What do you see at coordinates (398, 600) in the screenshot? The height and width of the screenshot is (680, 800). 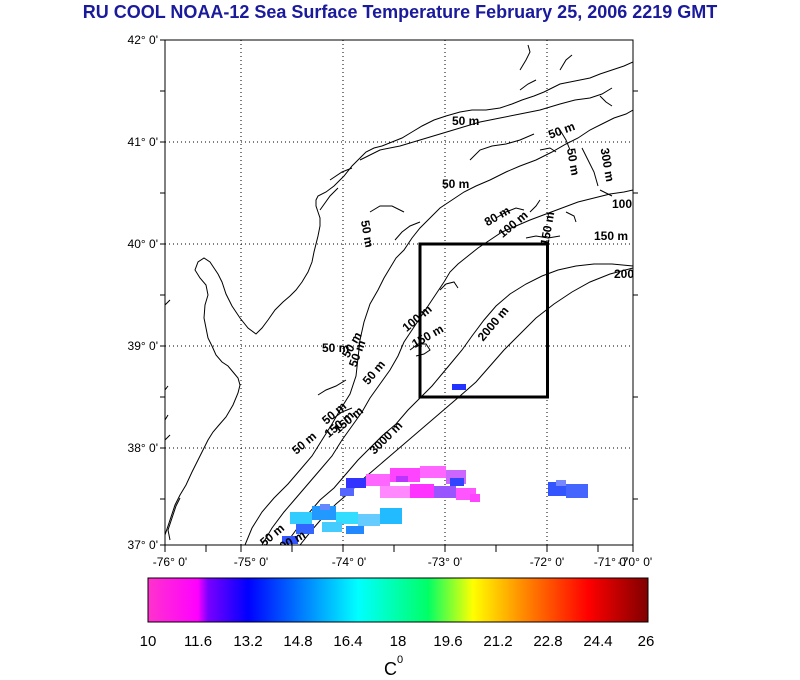 I see `colorbar` at bounding box center [398, 600].